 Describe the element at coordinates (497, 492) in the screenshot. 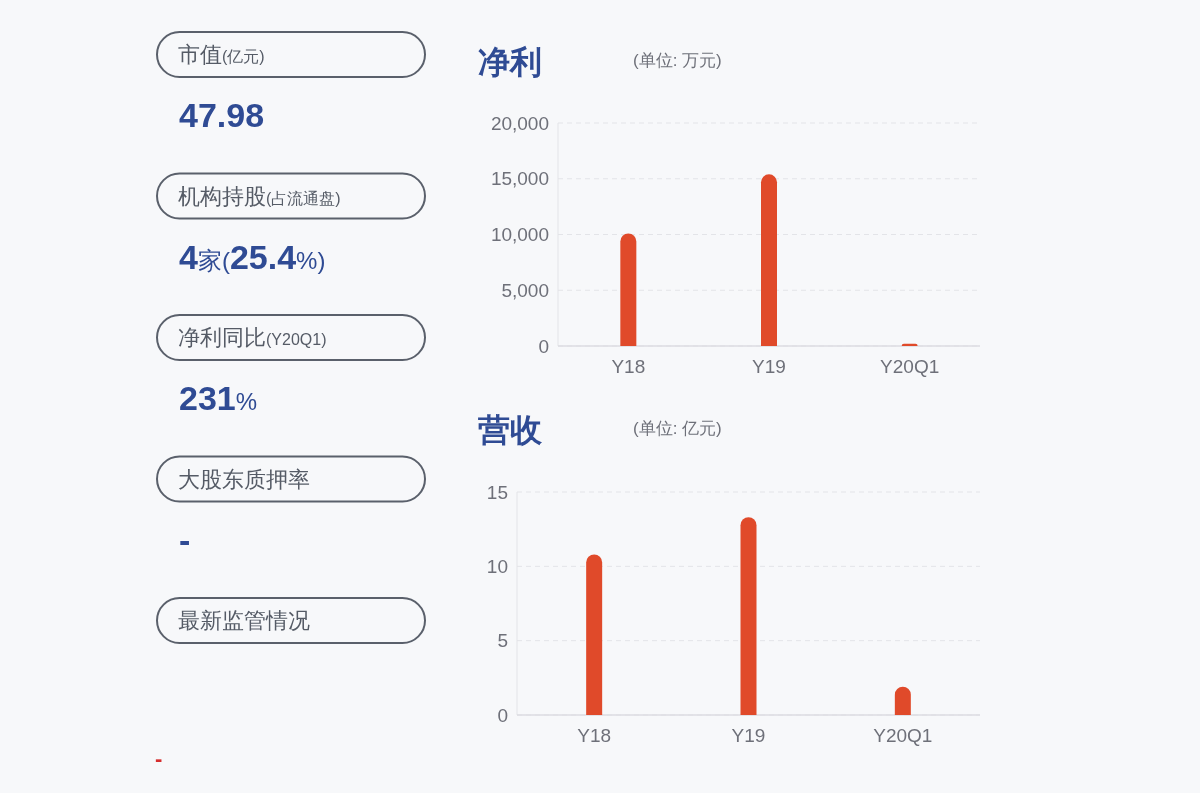

I see `y-tick-label: 15` at that location.